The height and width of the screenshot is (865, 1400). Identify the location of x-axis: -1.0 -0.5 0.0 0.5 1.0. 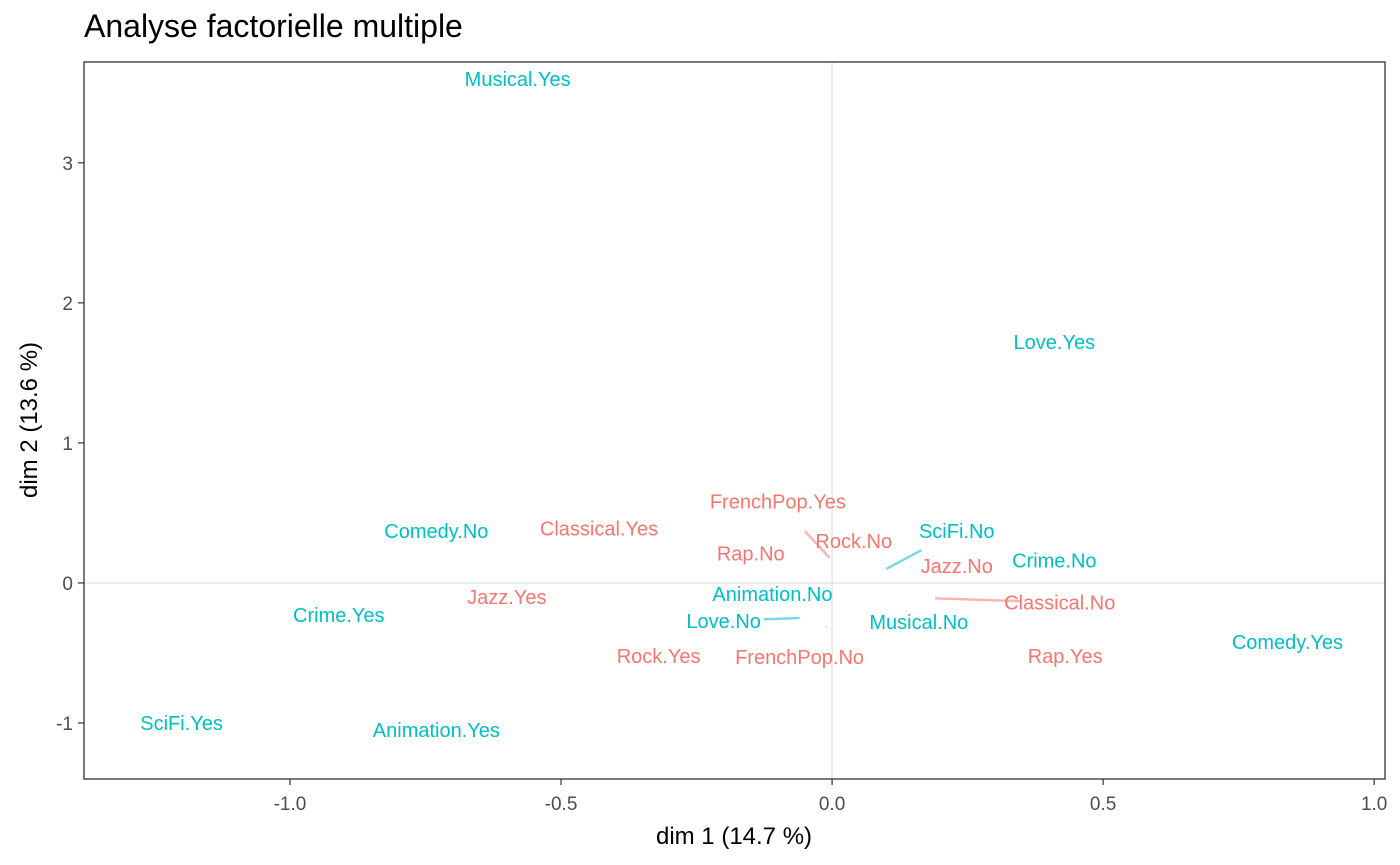
(830, 797).